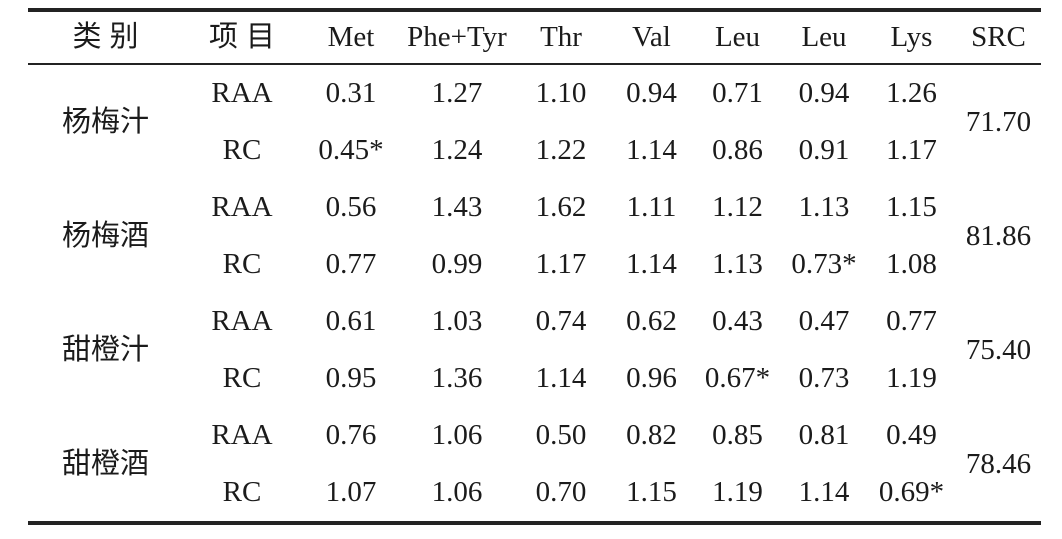 This screenshot has height=539, width=1062. What do you see at coordinates (911, 492) in the screenshot?
I see `value-cell: 0.69*` at bounding box center [911, 492].